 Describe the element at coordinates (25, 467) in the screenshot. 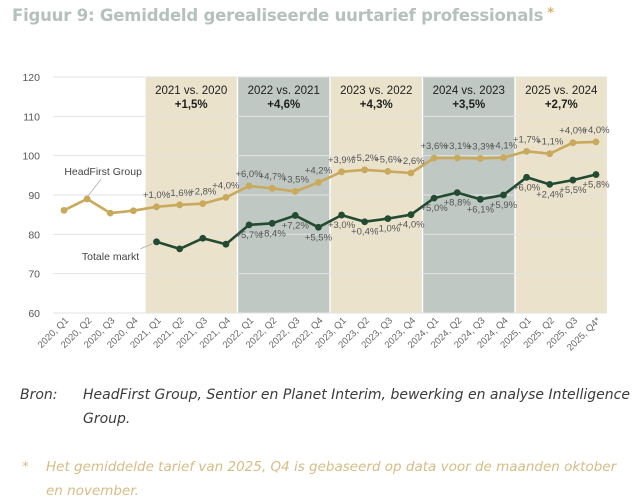

I see `footnote-marker: *` at that location.